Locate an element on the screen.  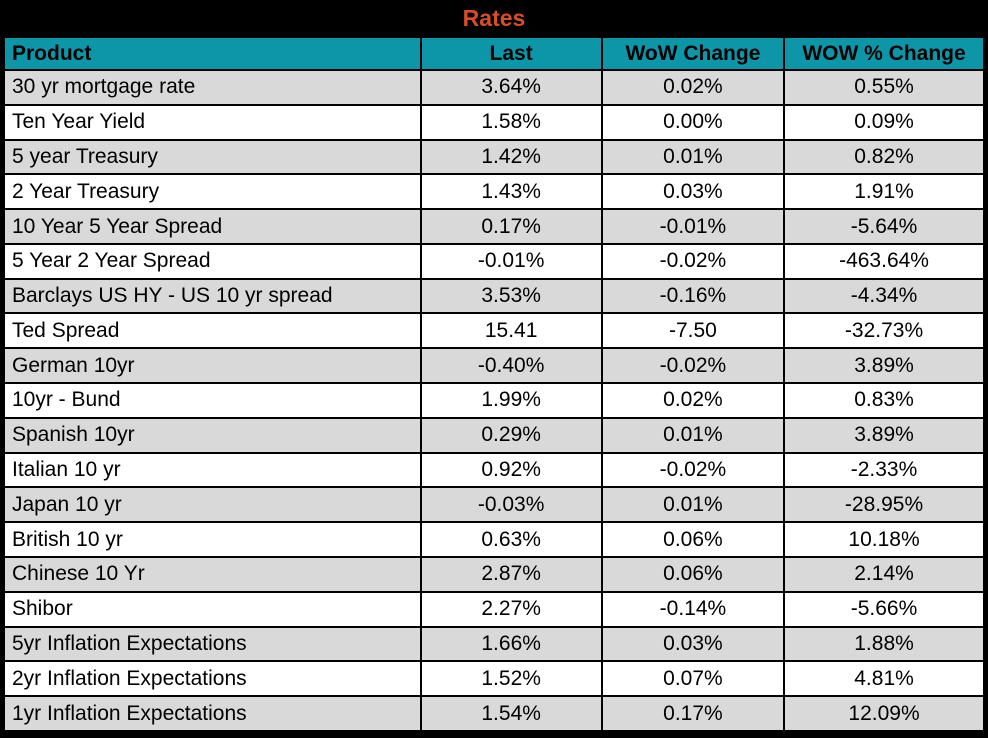
cell-product: 5yr Inflation Expectations is located at coordinates (212, 644).